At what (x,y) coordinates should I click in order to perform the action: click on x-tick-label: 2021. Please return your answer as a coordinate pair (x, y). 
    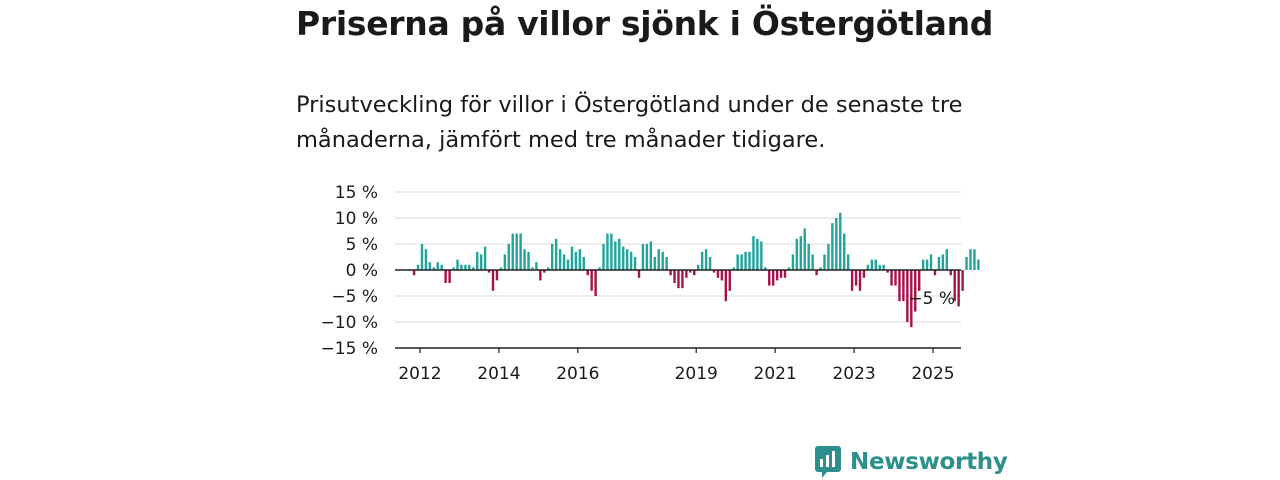
    Looking at the image, I should click on (775, 374).